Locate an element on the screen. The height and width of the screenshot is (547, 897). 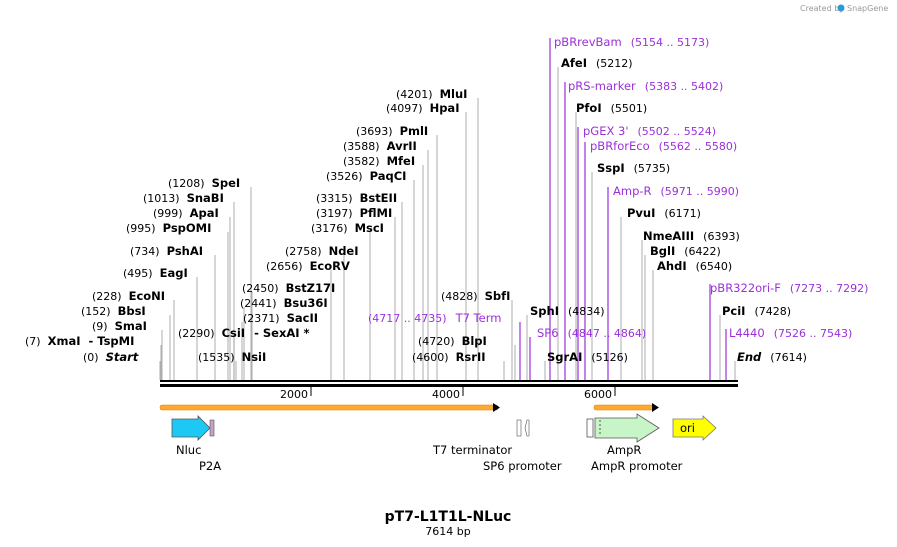
site-label: (2758) NdeI is located at coordinates (322, 251).